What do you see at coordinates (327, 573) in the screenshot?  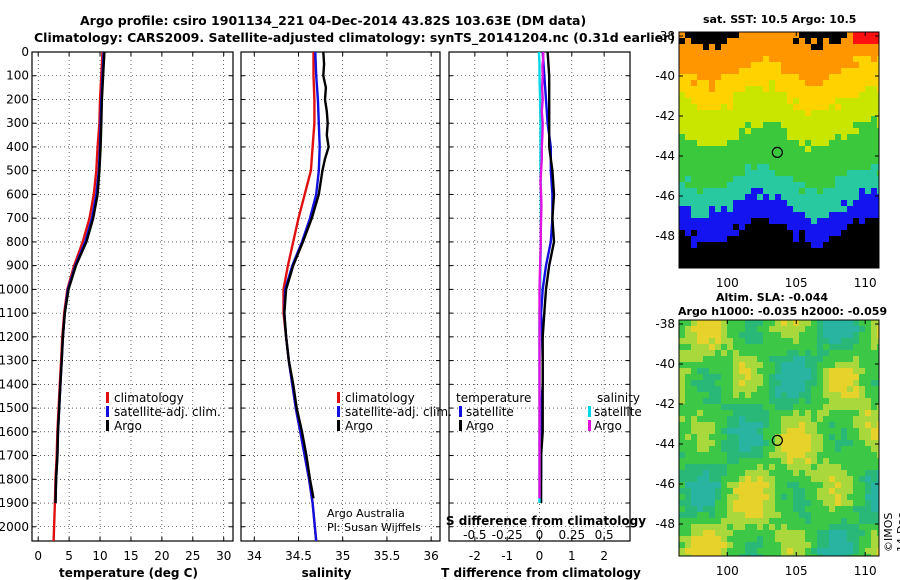 I see `x-axis-label: salinity` at bounding box center [327, 573].